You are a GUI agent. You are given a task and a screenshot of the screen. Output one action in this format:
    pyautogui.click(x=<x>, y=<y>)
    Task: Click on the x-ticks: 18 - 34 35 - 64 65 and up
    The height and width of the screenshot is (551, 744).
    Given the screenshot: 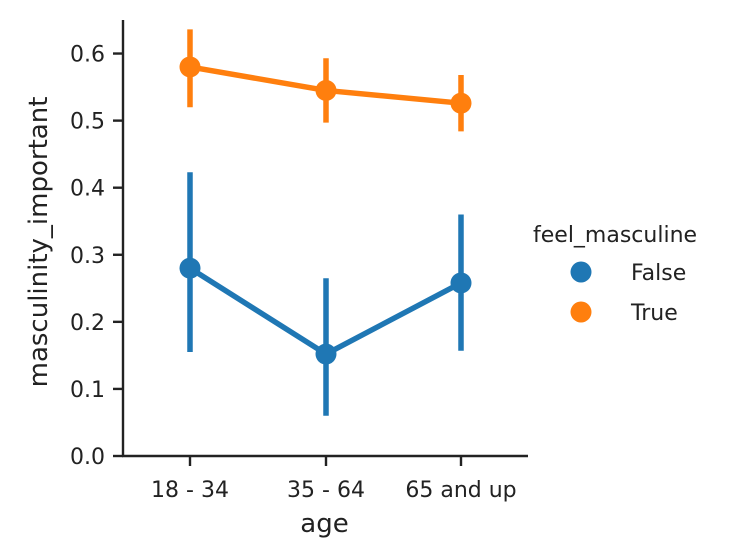 What is the action you would take?
    pyautogui.click(x=334, y=479)
    